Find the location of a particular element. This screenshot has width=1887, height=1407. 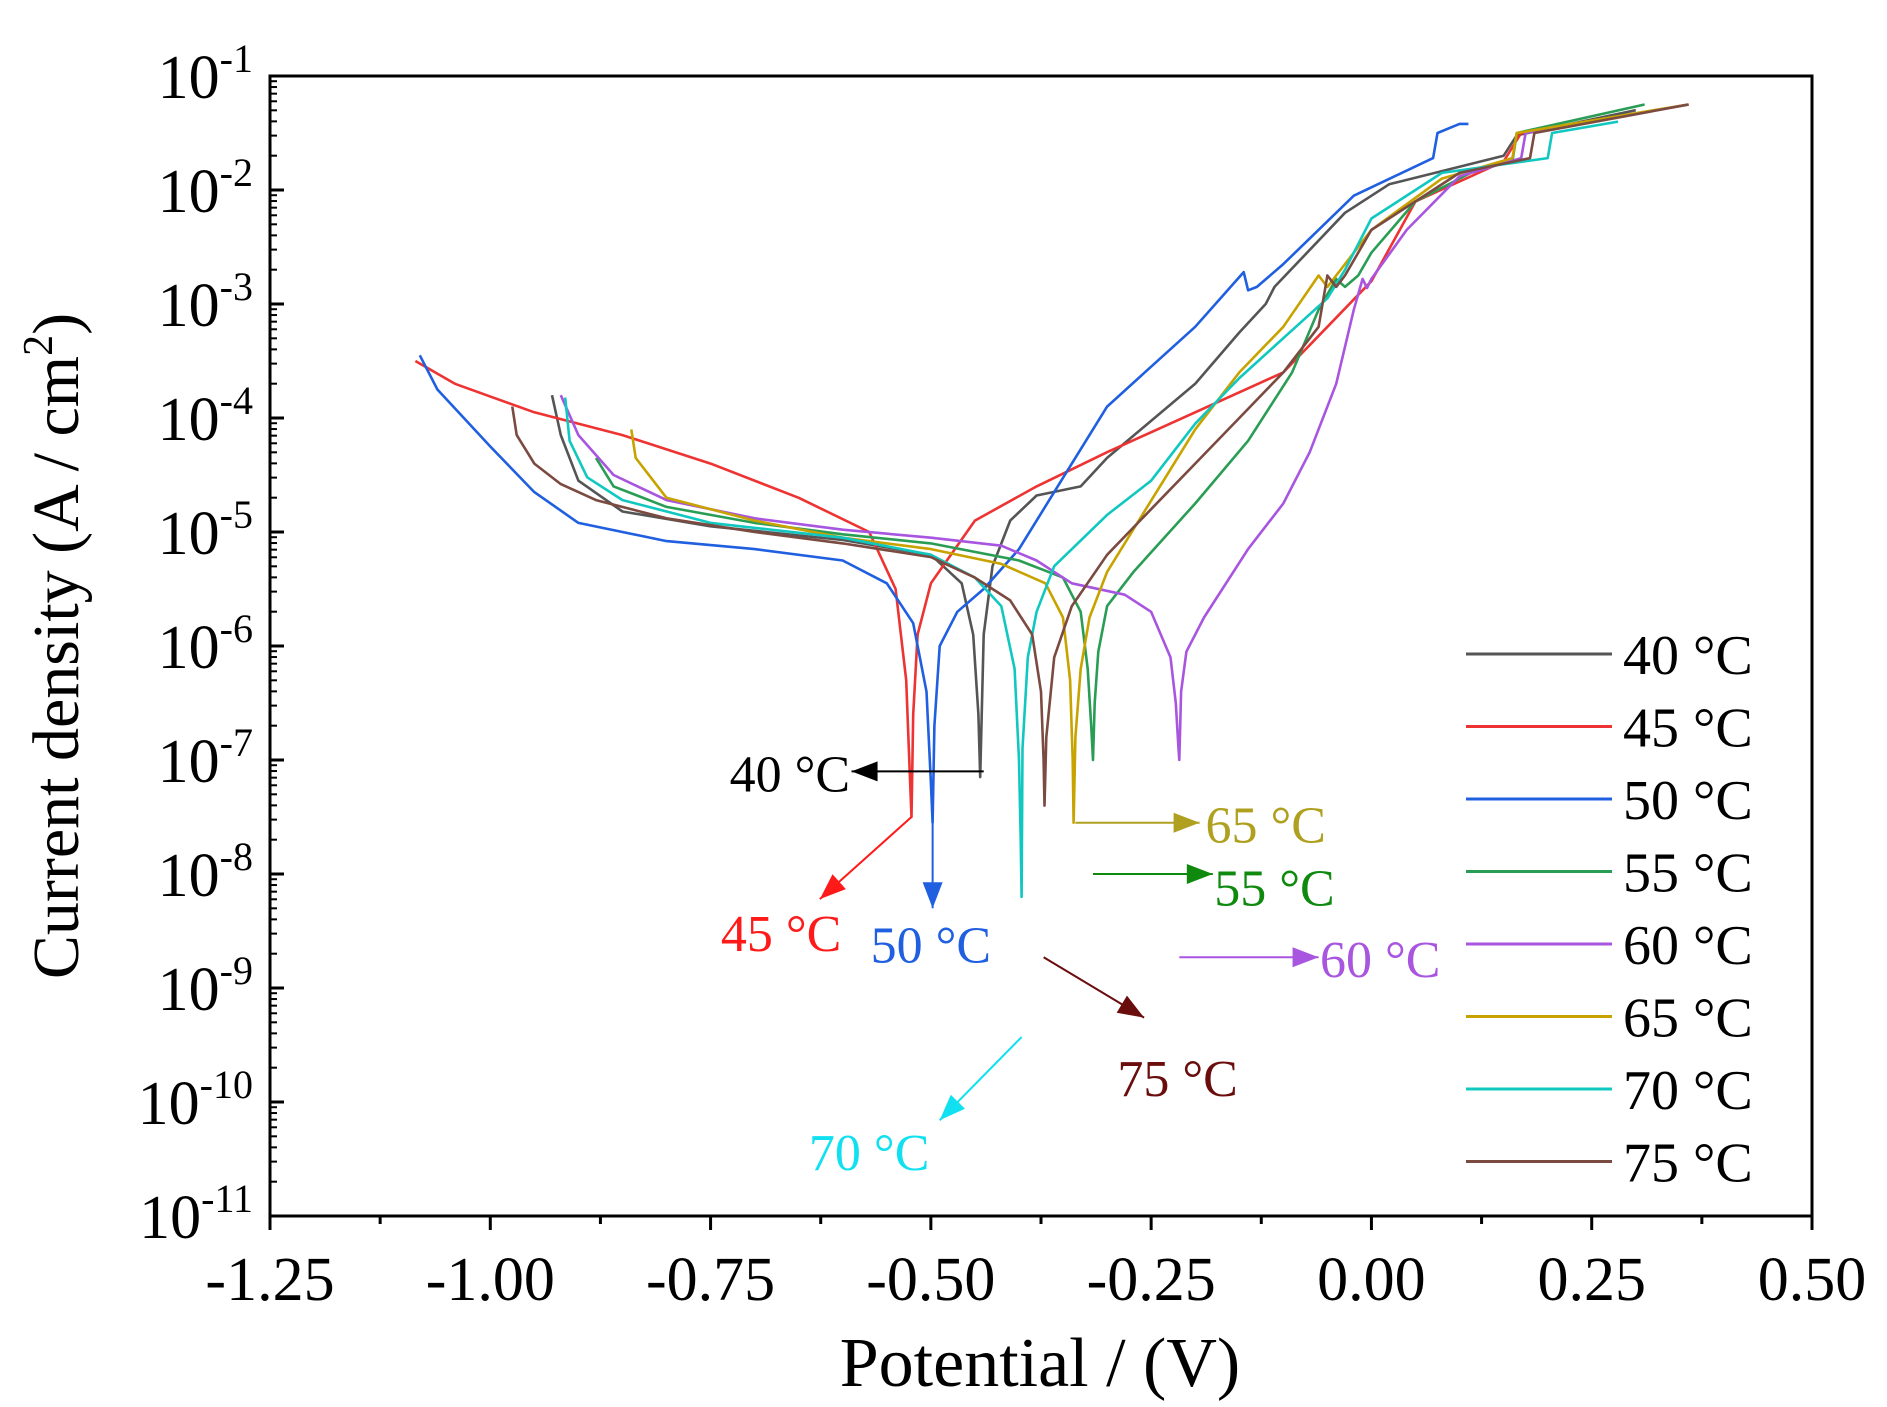

annotation-label-0: 40 °C is located at coordinates (790, 774).